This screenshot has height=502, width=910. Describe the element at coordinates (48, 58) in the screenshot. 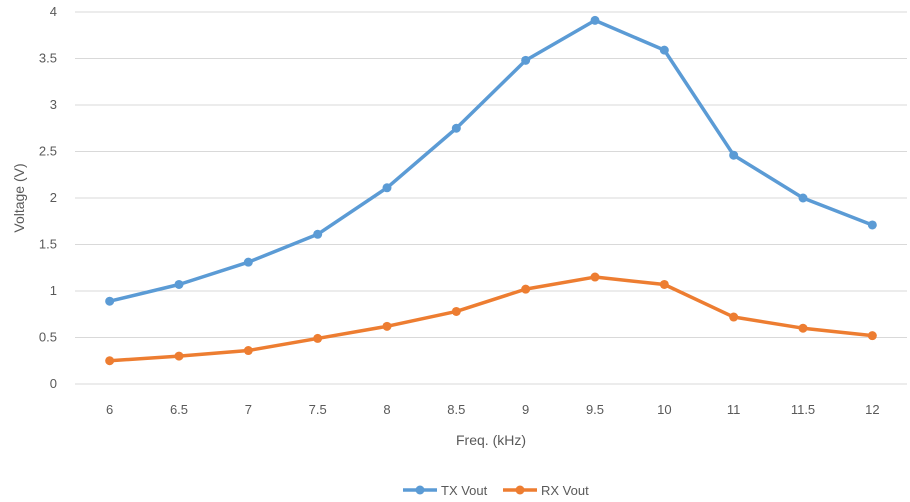

I see `y-tick-label: 3.5` at that location.